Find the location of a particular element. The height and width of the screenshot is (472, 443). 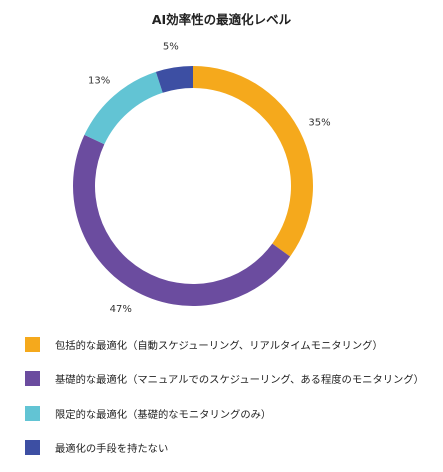

data-label: 47% is located at coordinates (121, 309).